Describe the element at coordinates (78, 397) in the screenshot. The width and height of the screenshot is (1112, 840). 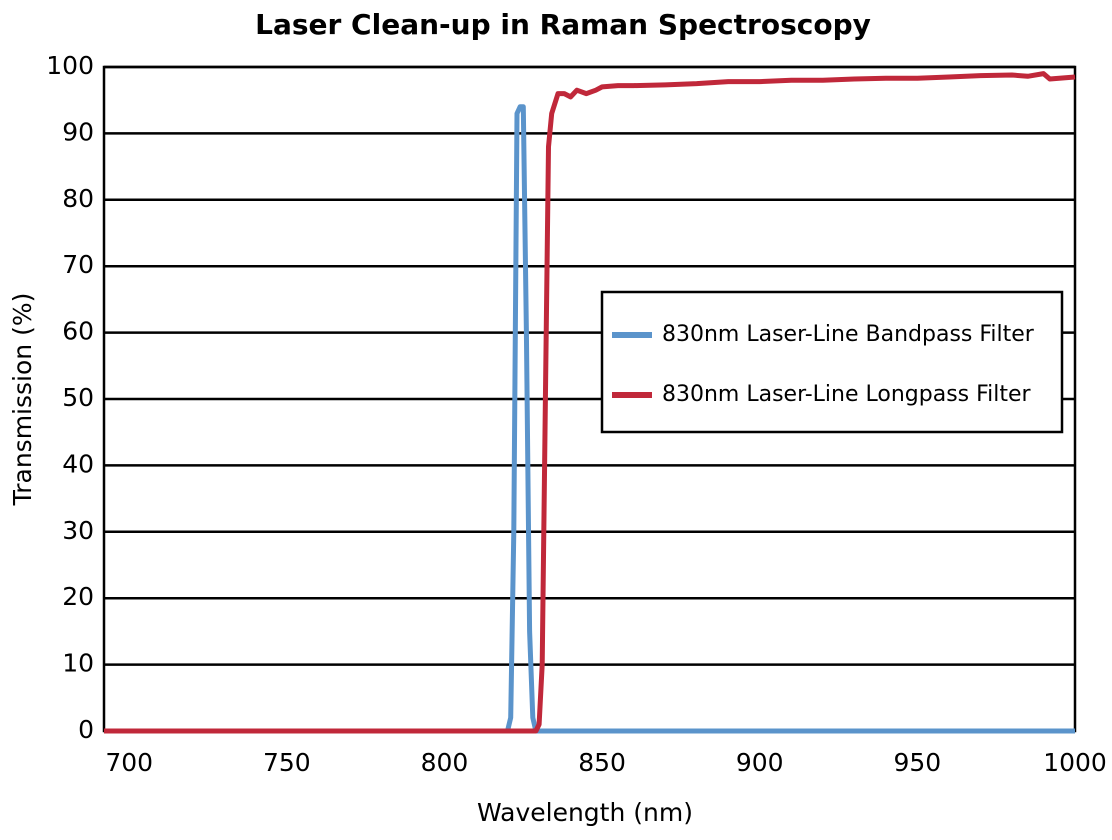
I see `y-tick-label: 50` at that location.